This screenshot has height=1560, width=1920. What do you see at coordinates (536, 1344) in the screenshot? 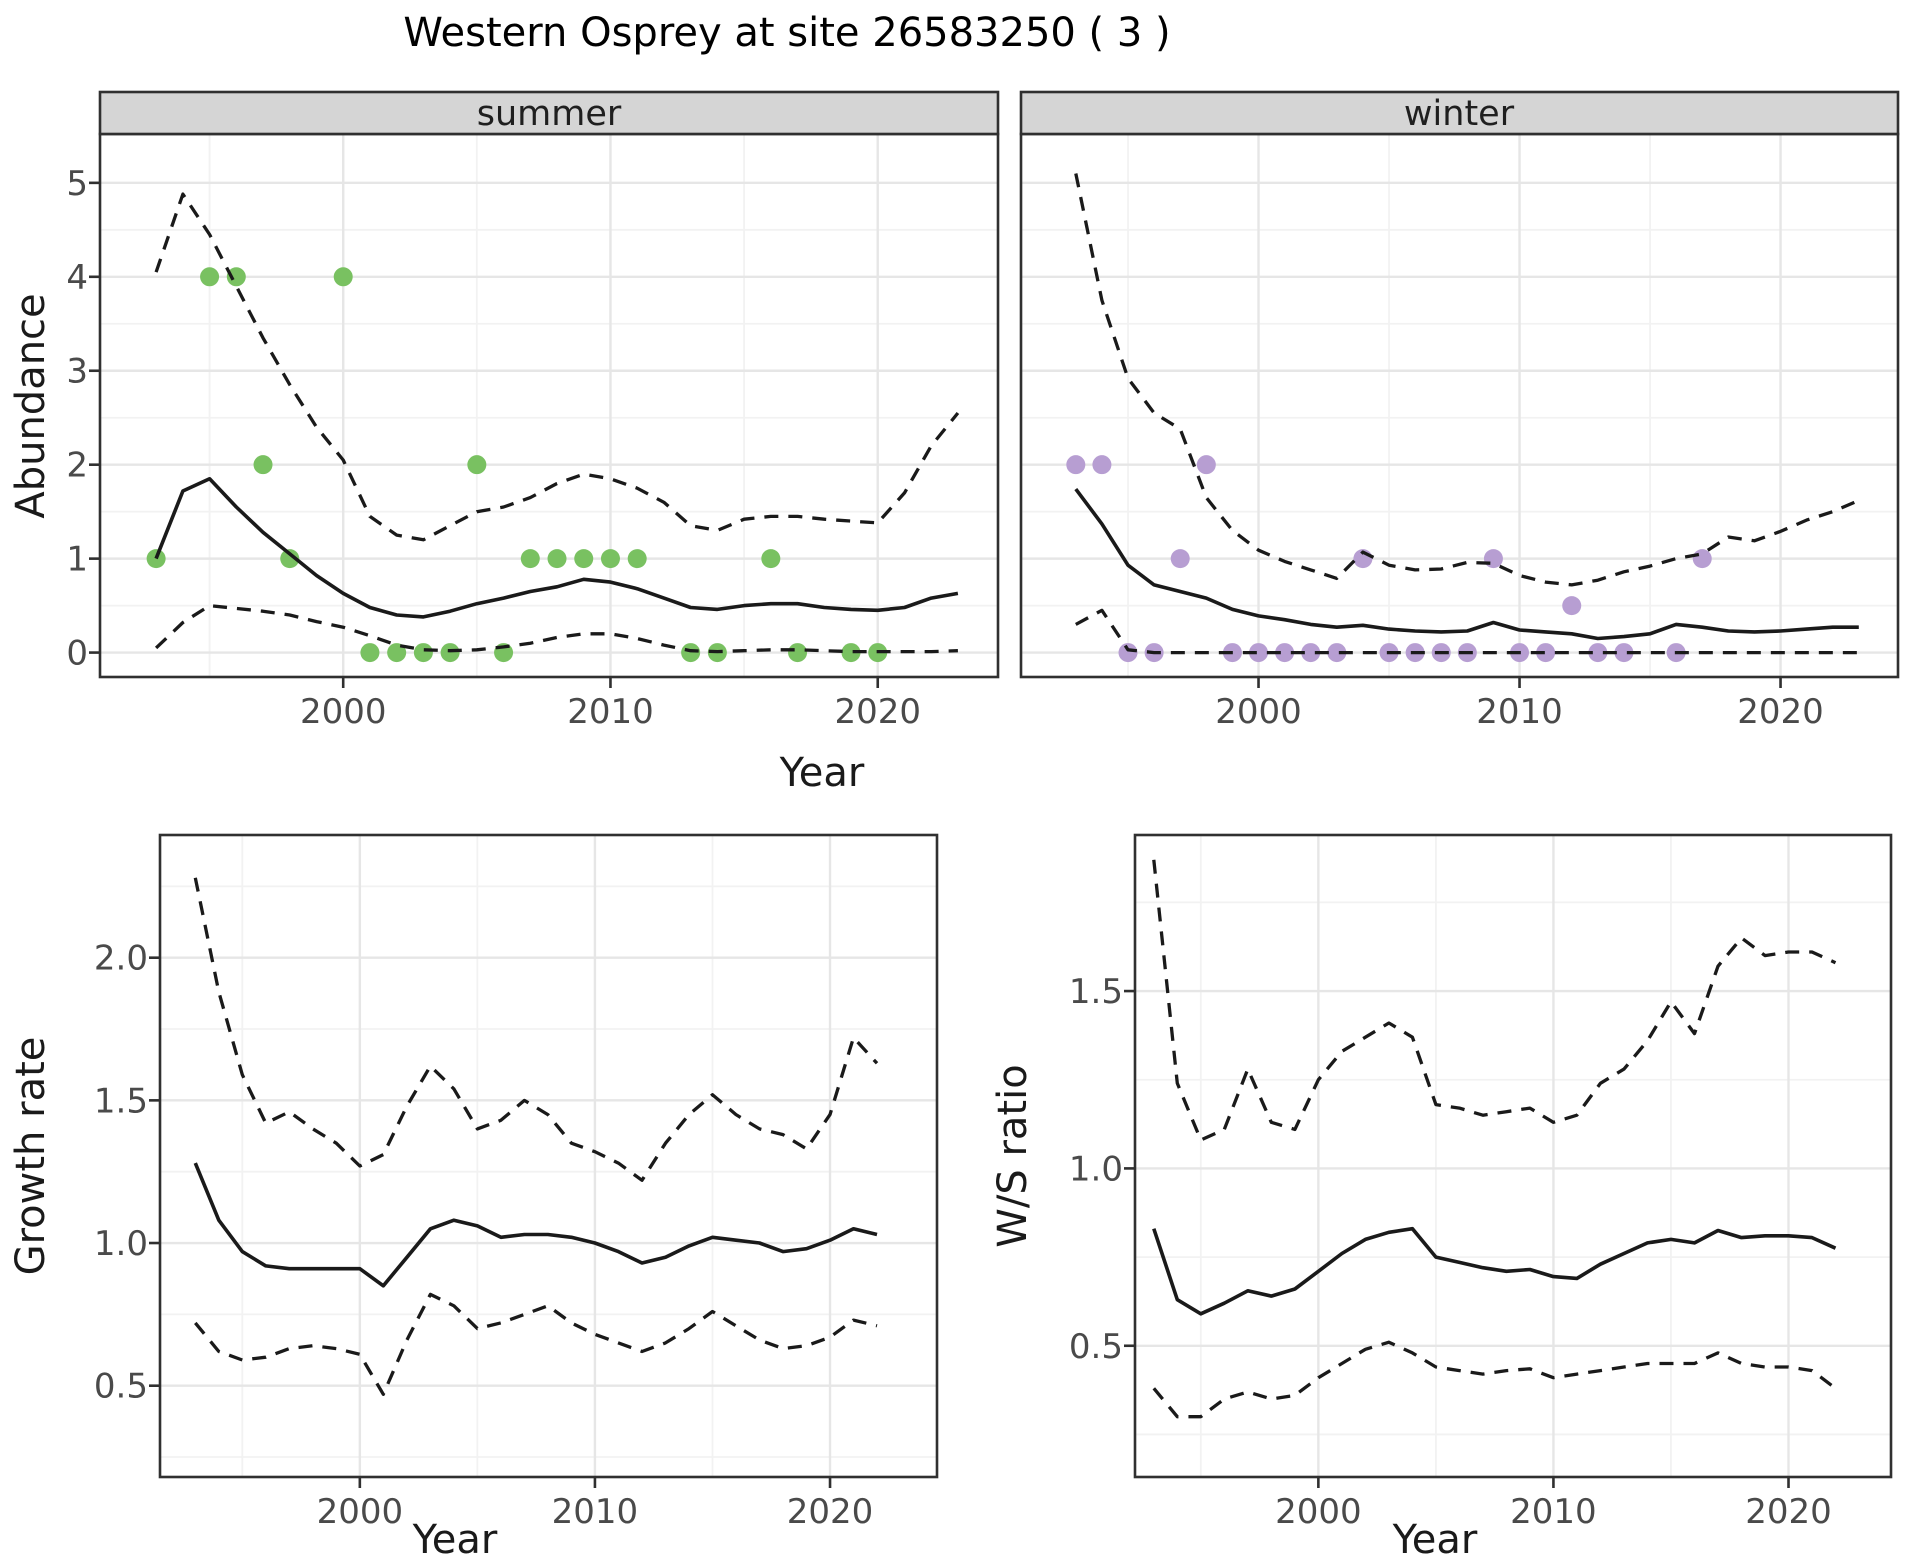
I see `growth_rate-lower_95ci-line` at bounding box center [536, 1344].